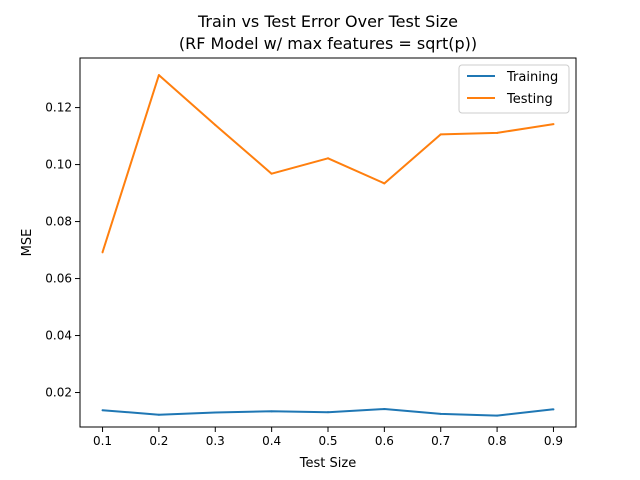  What do you see at coordinates (553, 441) in the screenshot?
I see `x-tick-label: 0.9` at bounding box center [553, 441].